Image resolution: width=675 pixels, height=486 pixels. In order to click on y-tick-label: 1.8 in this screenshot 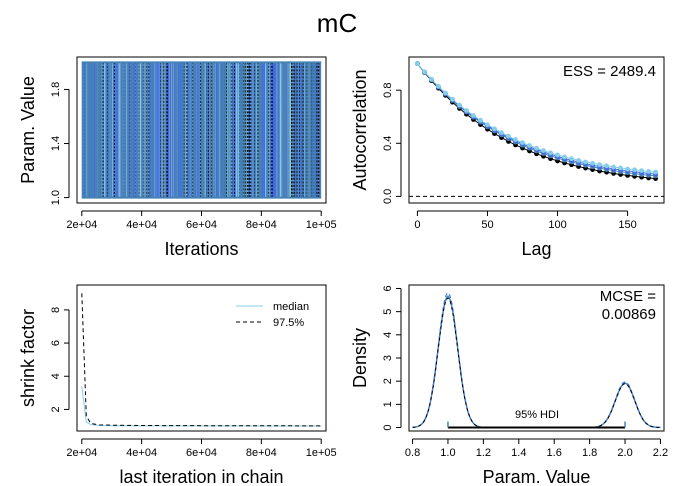, I will do `click(56, 89)`.